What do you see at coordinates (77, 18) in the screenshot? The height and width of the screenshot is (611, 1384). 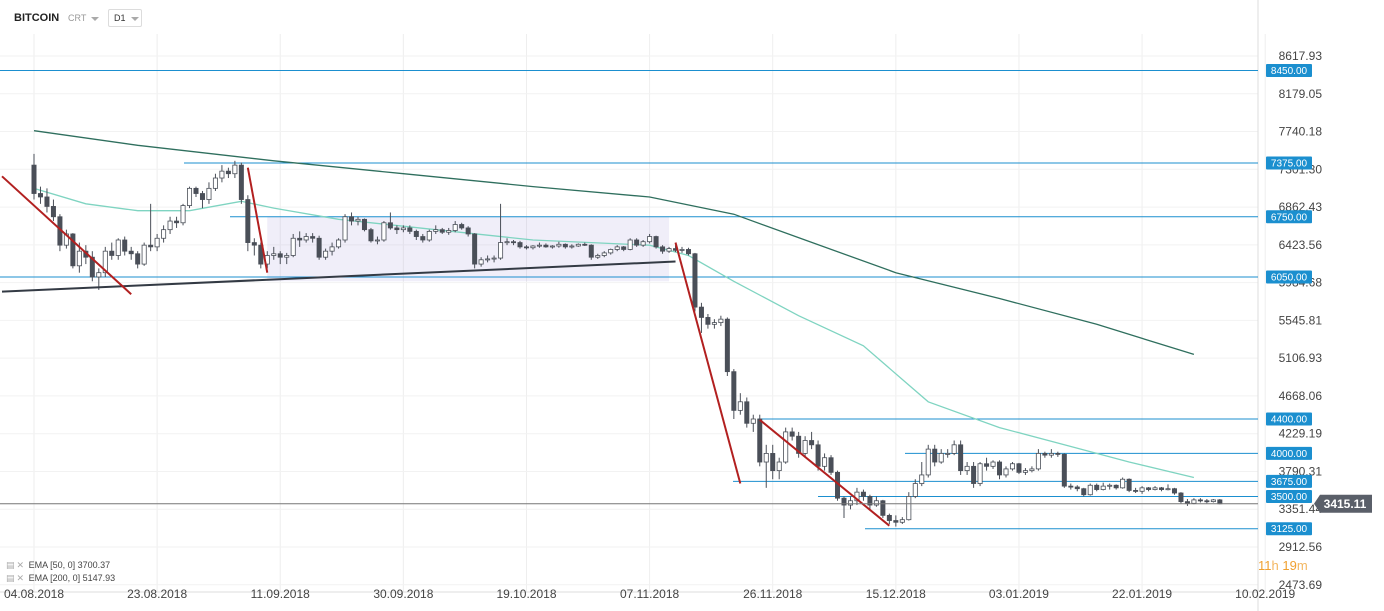 I see `chart-type-selector: CRT` at bounding box center [77, 18].